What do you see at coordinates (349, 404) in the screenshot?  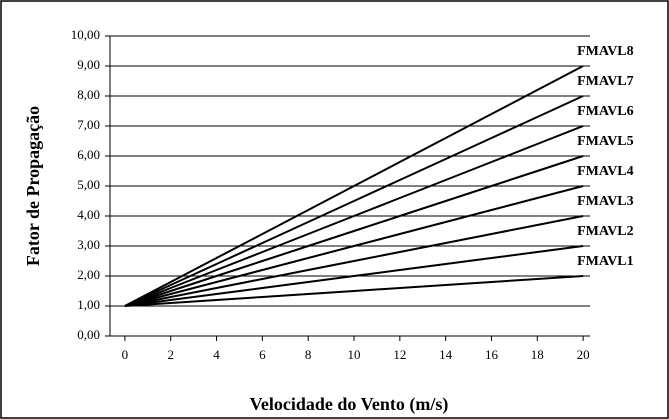 I see `x-axis-title: Velocidade do Vento (m/s)` at bounding box center [349, 404].